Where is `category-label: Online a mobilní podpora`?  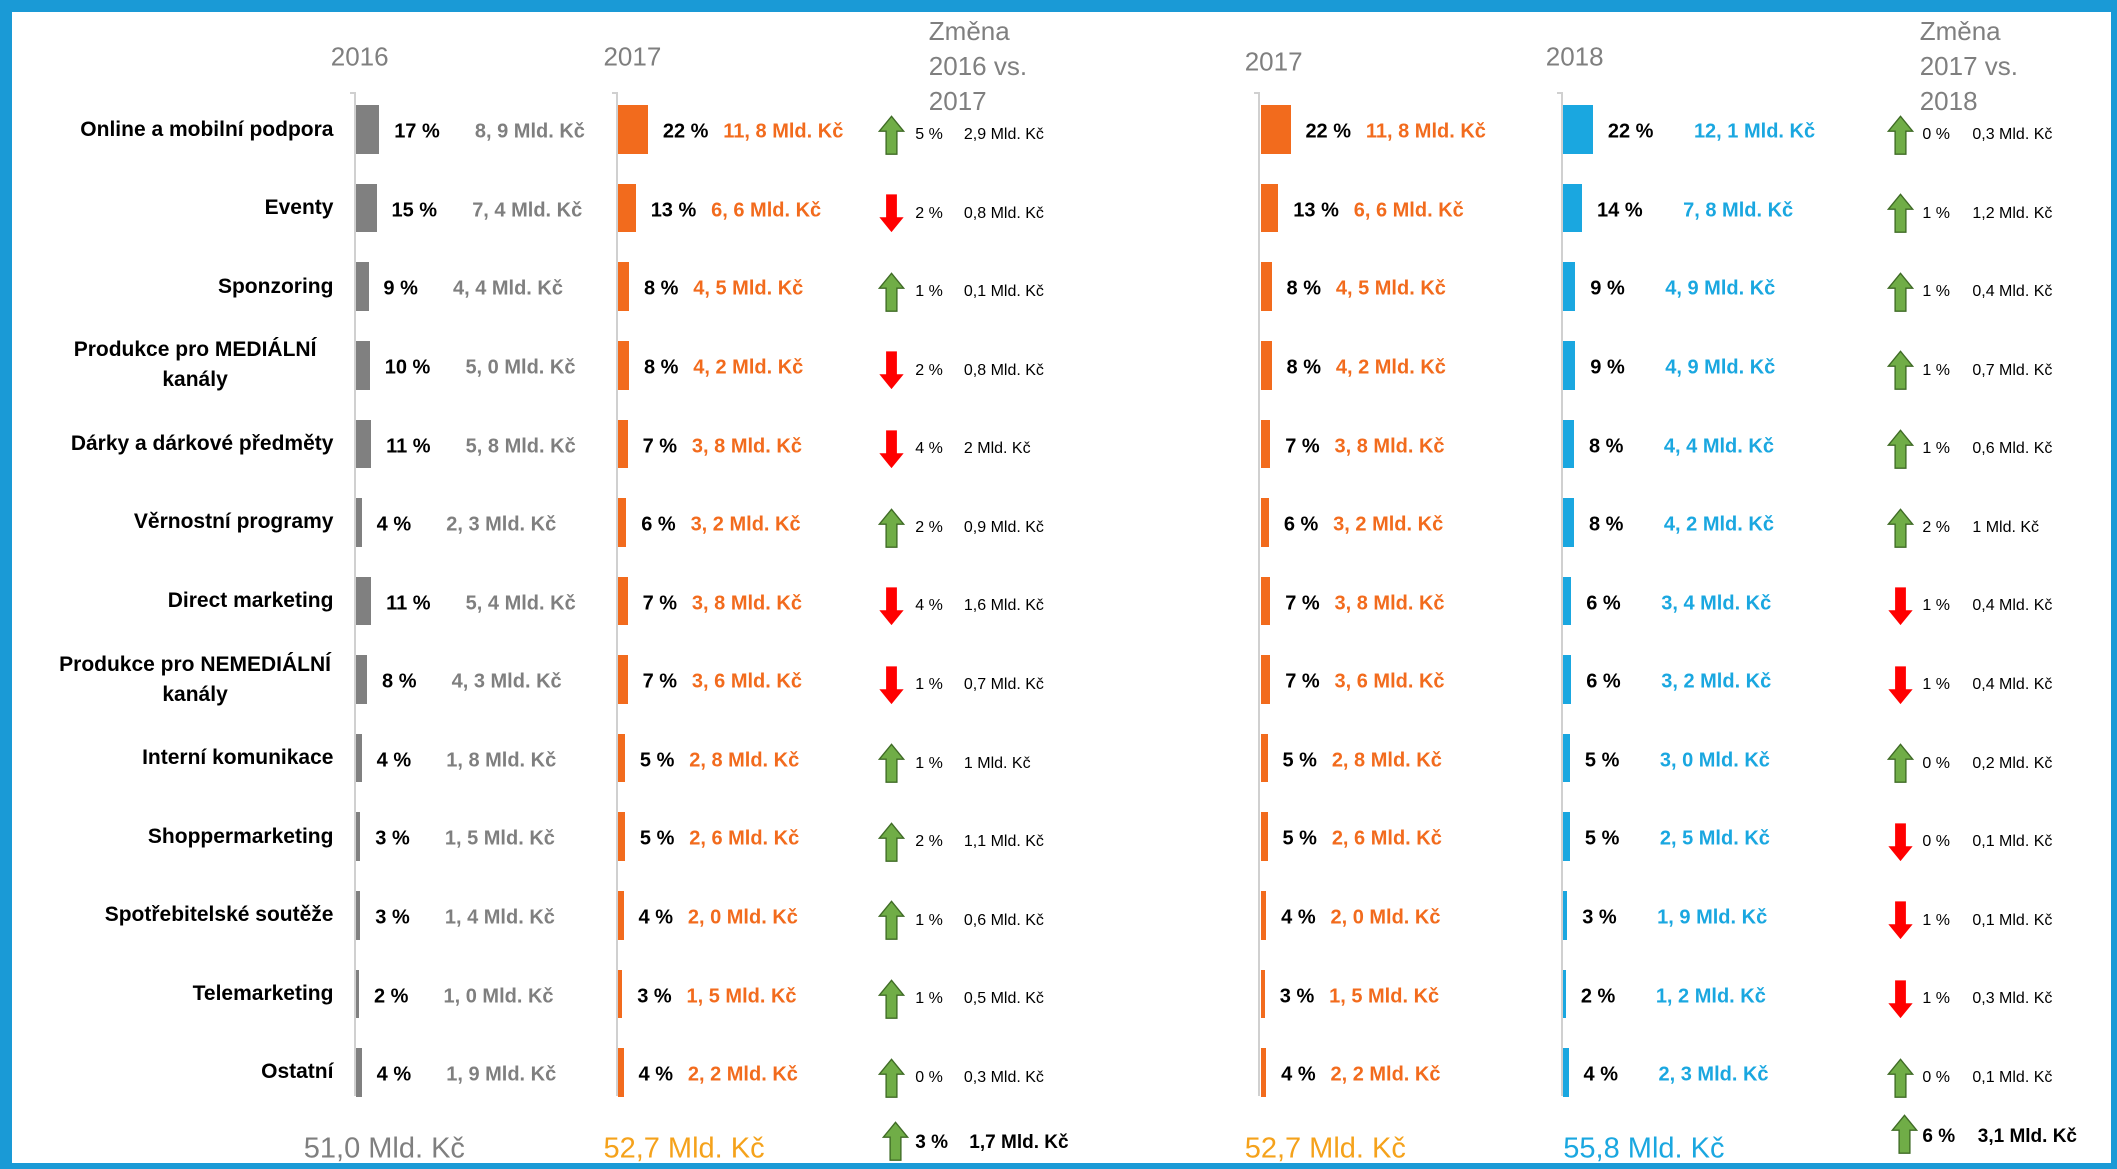
category-label: Online a mobilní podpora is located at coordinates (207, 129).